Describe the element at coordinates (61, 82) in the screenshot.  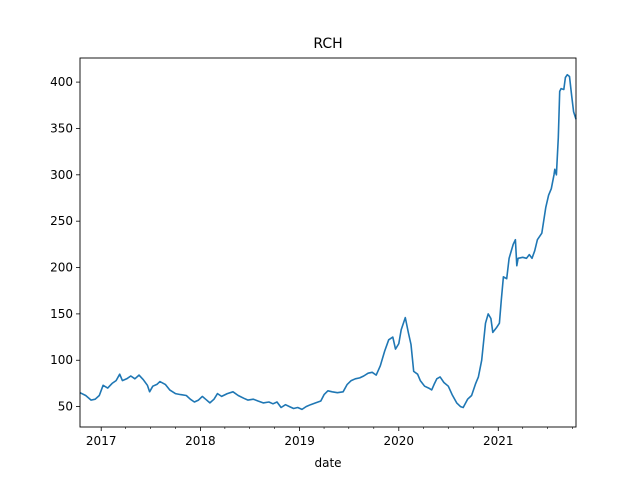
I see `y-tick-label: 400` at that location.